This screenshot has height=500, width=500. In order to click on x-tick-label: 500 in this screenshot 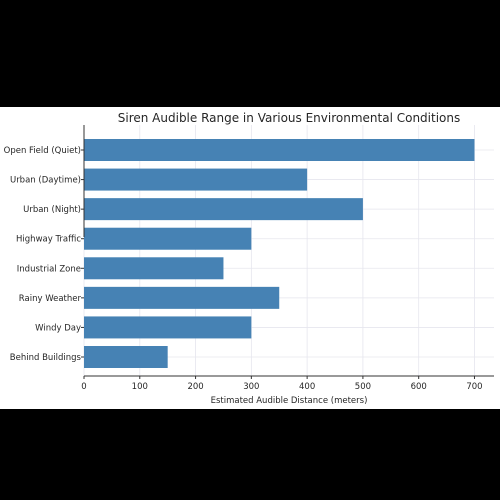, I will do `click(363, 387)`.